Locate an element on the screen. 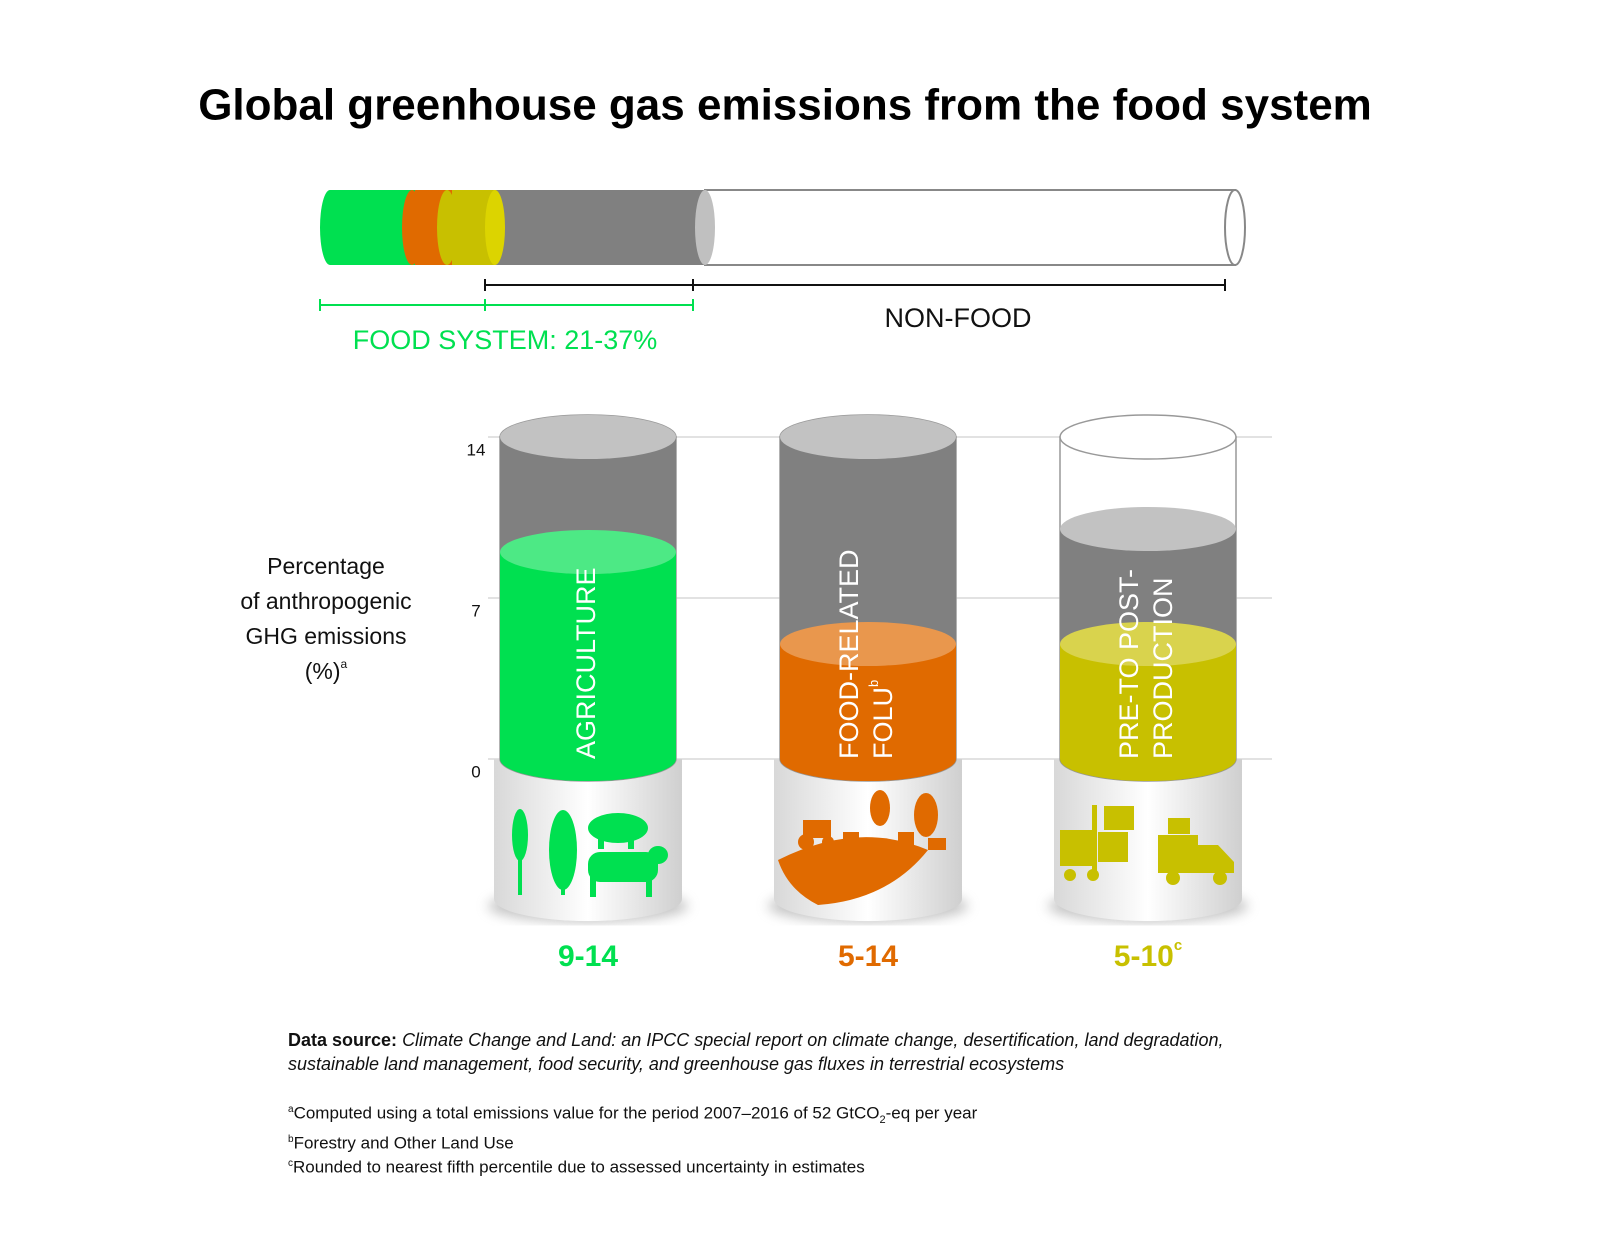  value-label-text: 5-14 is located at coordinates (868, 956).